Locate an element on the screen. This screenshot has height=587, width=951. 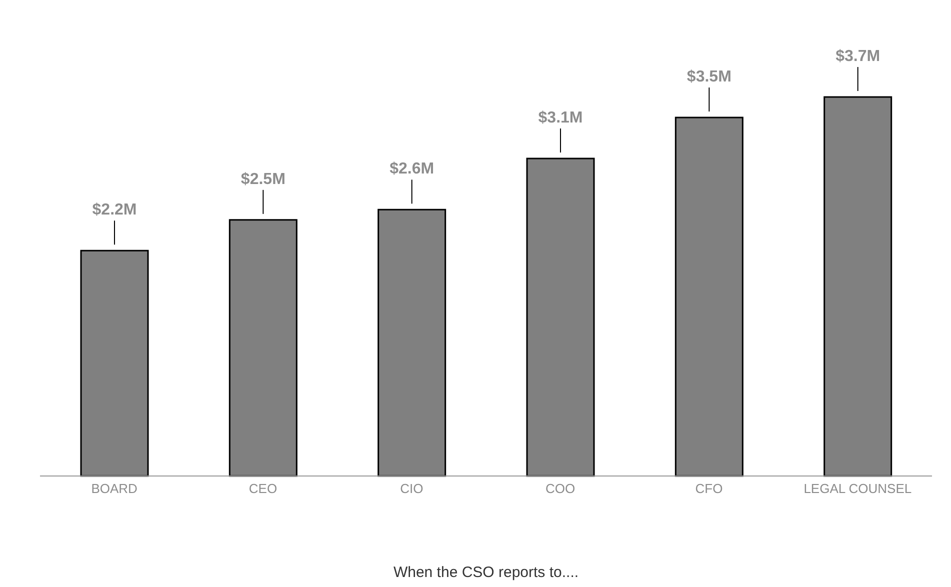
x-tick-label: COO is located at coordinates (561, 488).